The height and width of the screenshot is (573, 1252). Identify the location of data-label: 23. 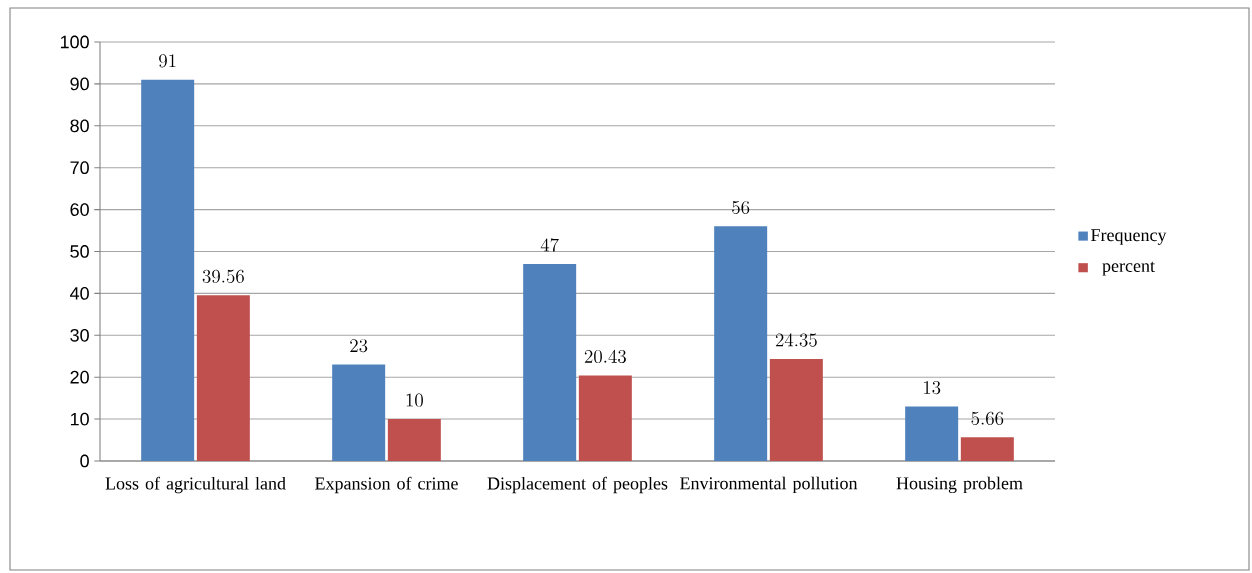
(359, 346).